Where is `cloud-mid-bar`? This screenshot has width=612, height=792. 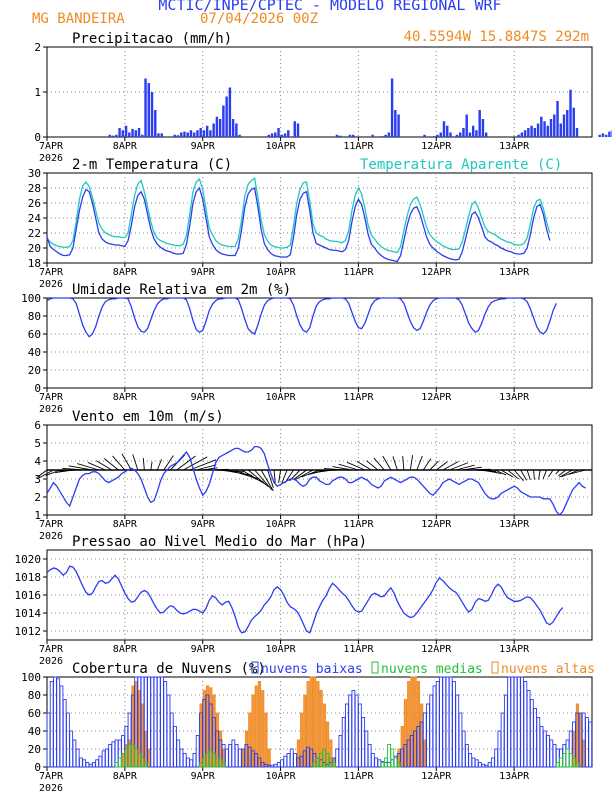
cloud-mid-bar is located at coordinates (392, 758).